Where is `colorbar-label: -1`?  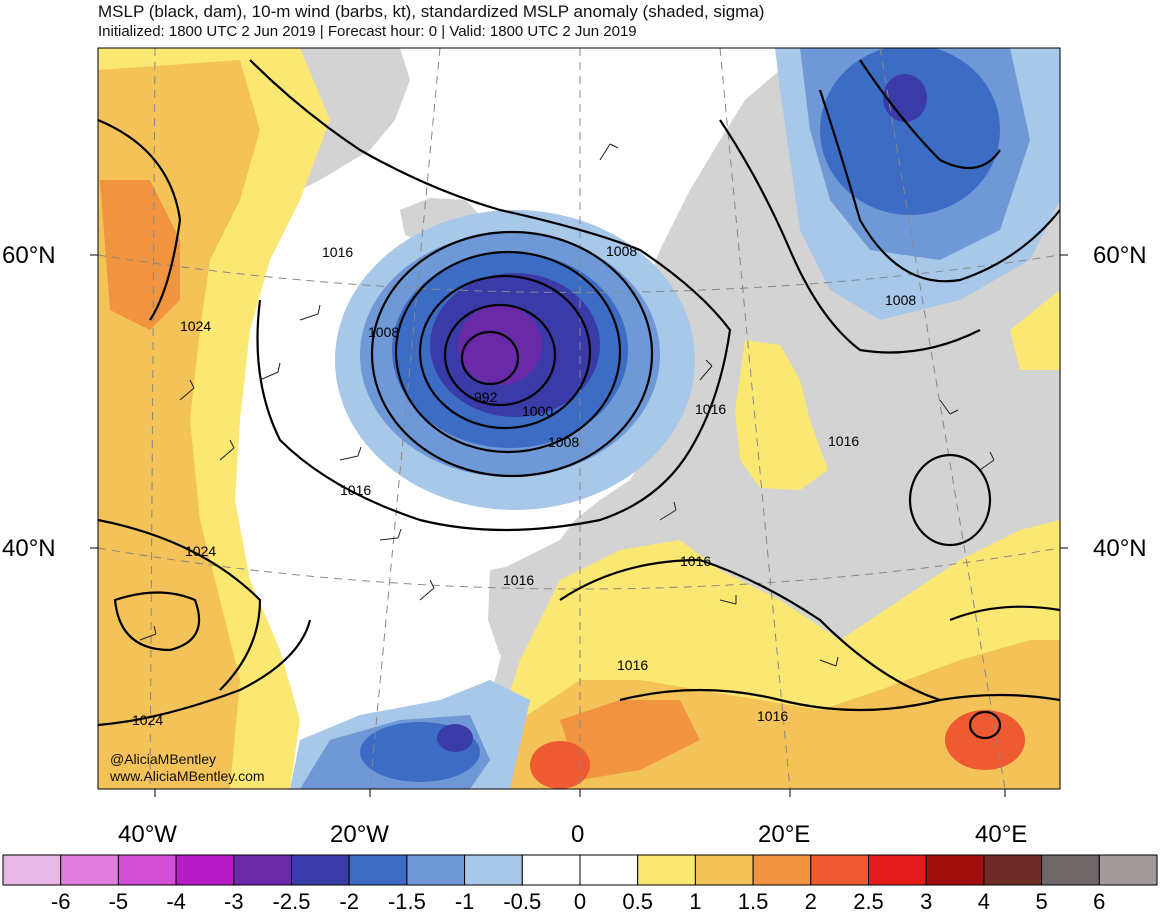 colorbar-label: -1 is located at coordinates (465, 900).